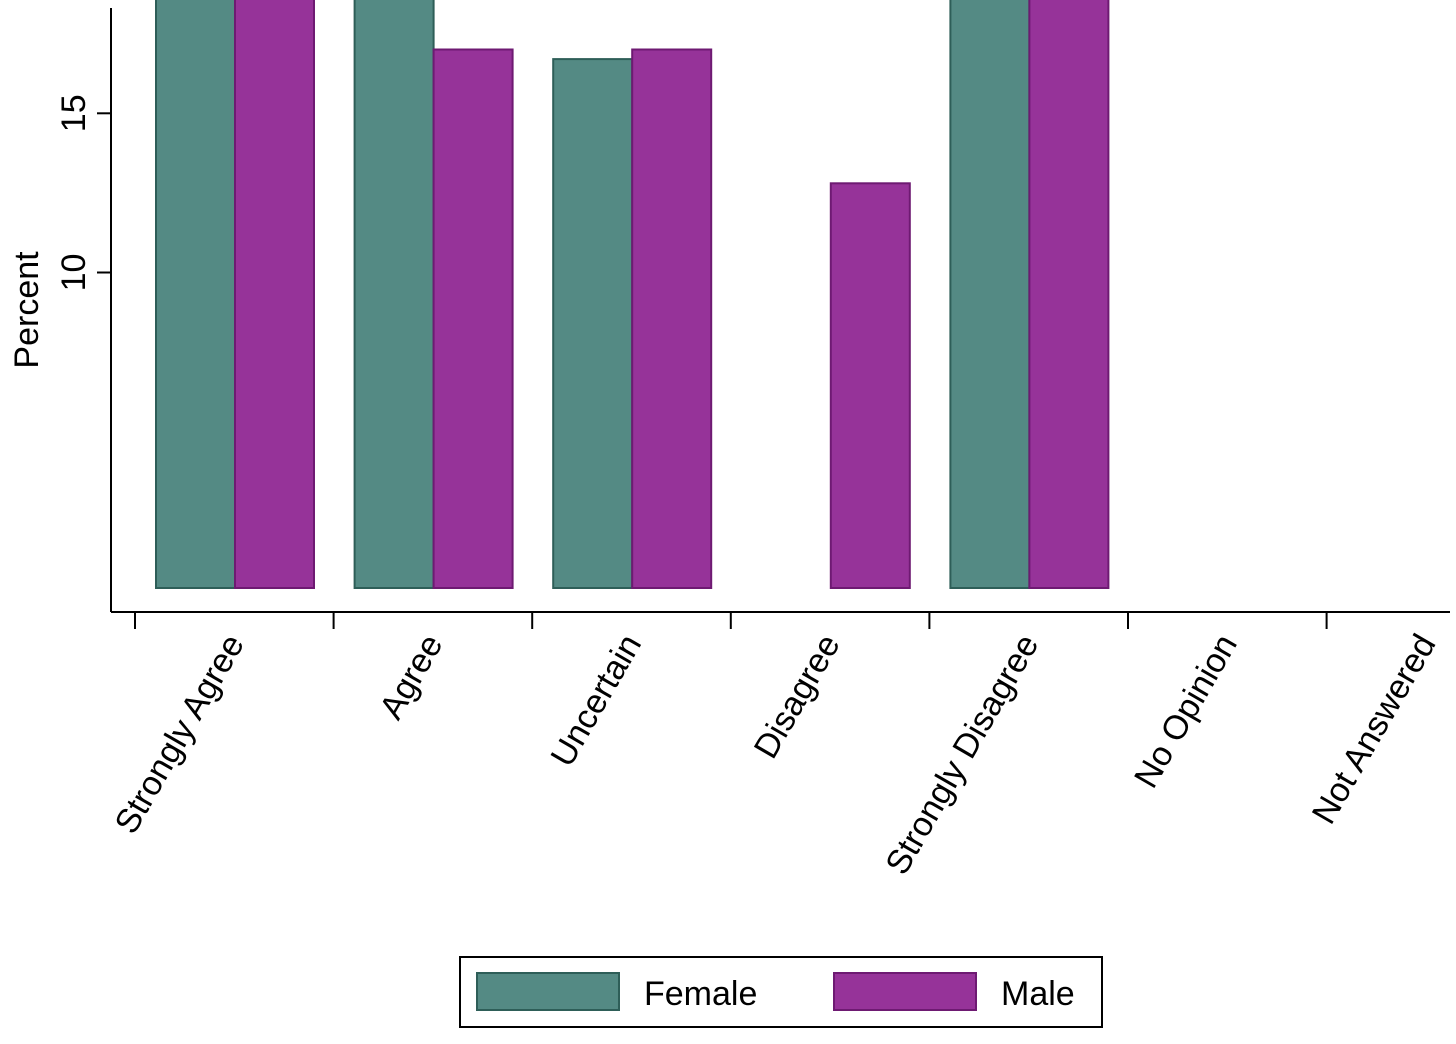 The image size is (1456, 1044). I want to click on legend-swatch-male, so click(905, 991).